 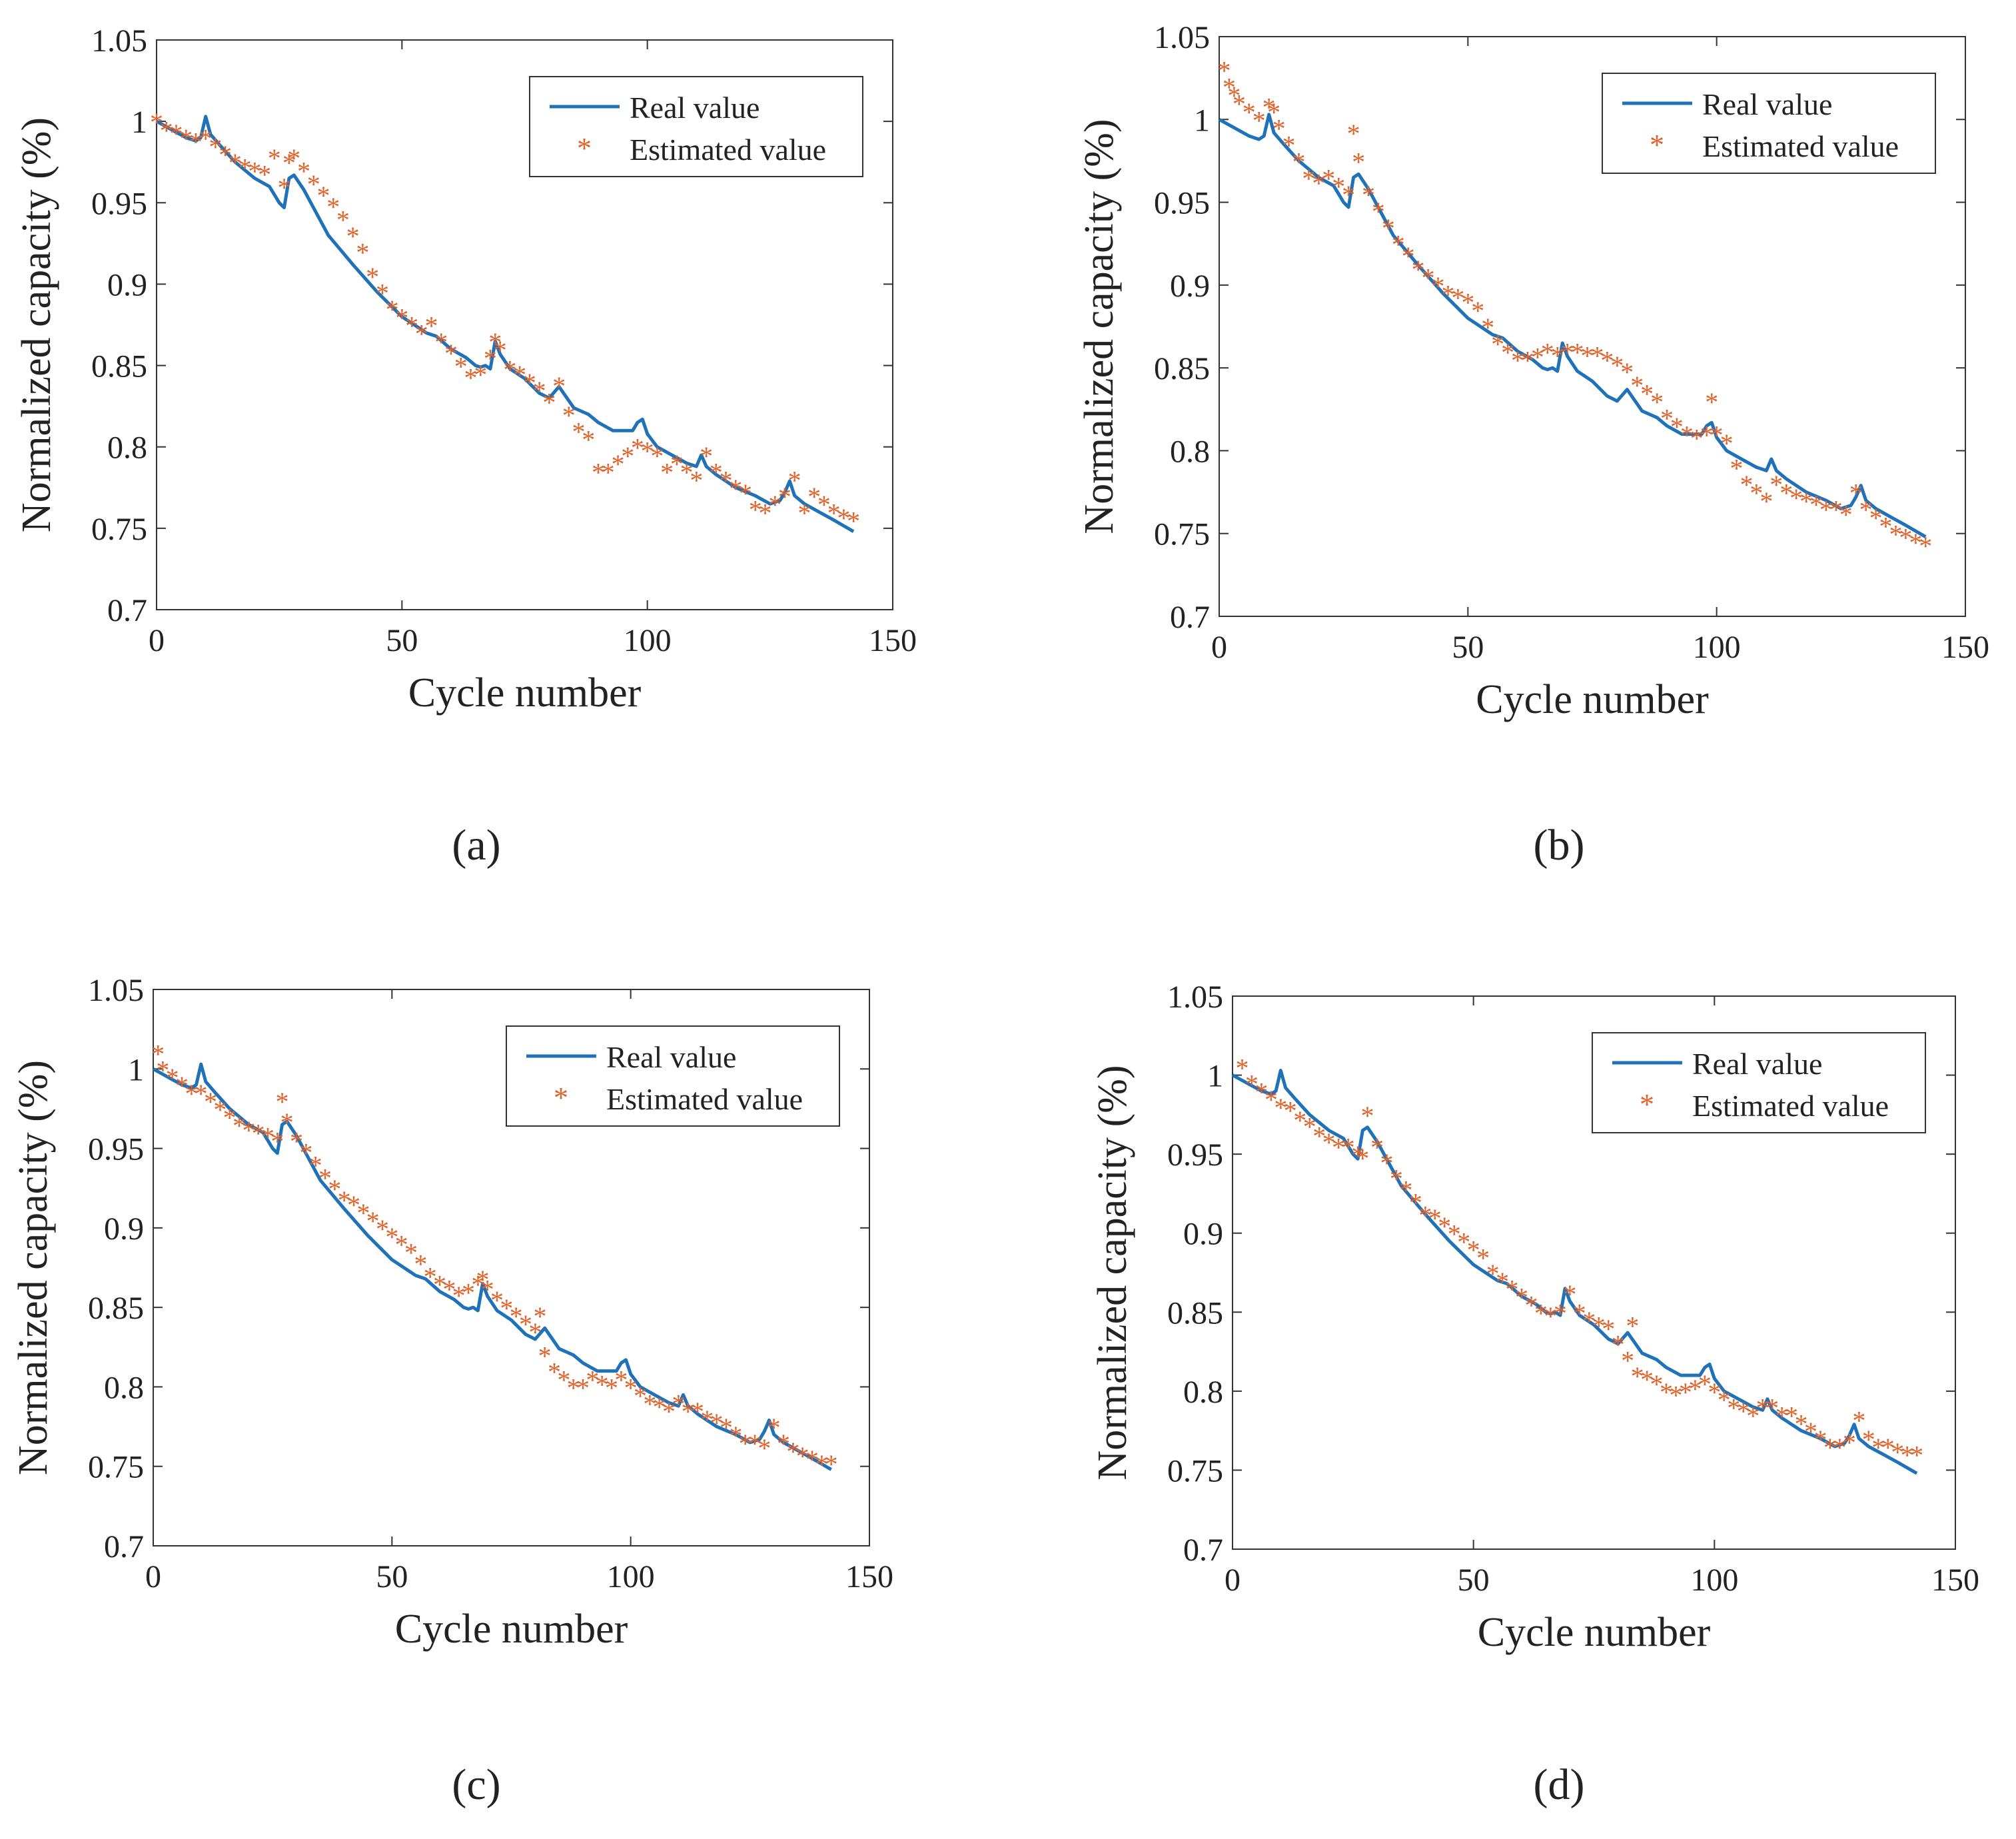 What do you see at coordinates (476, 1785) in the screenshot?
I see `panel-label-c: (c)` at bounding box center [476, 1785].